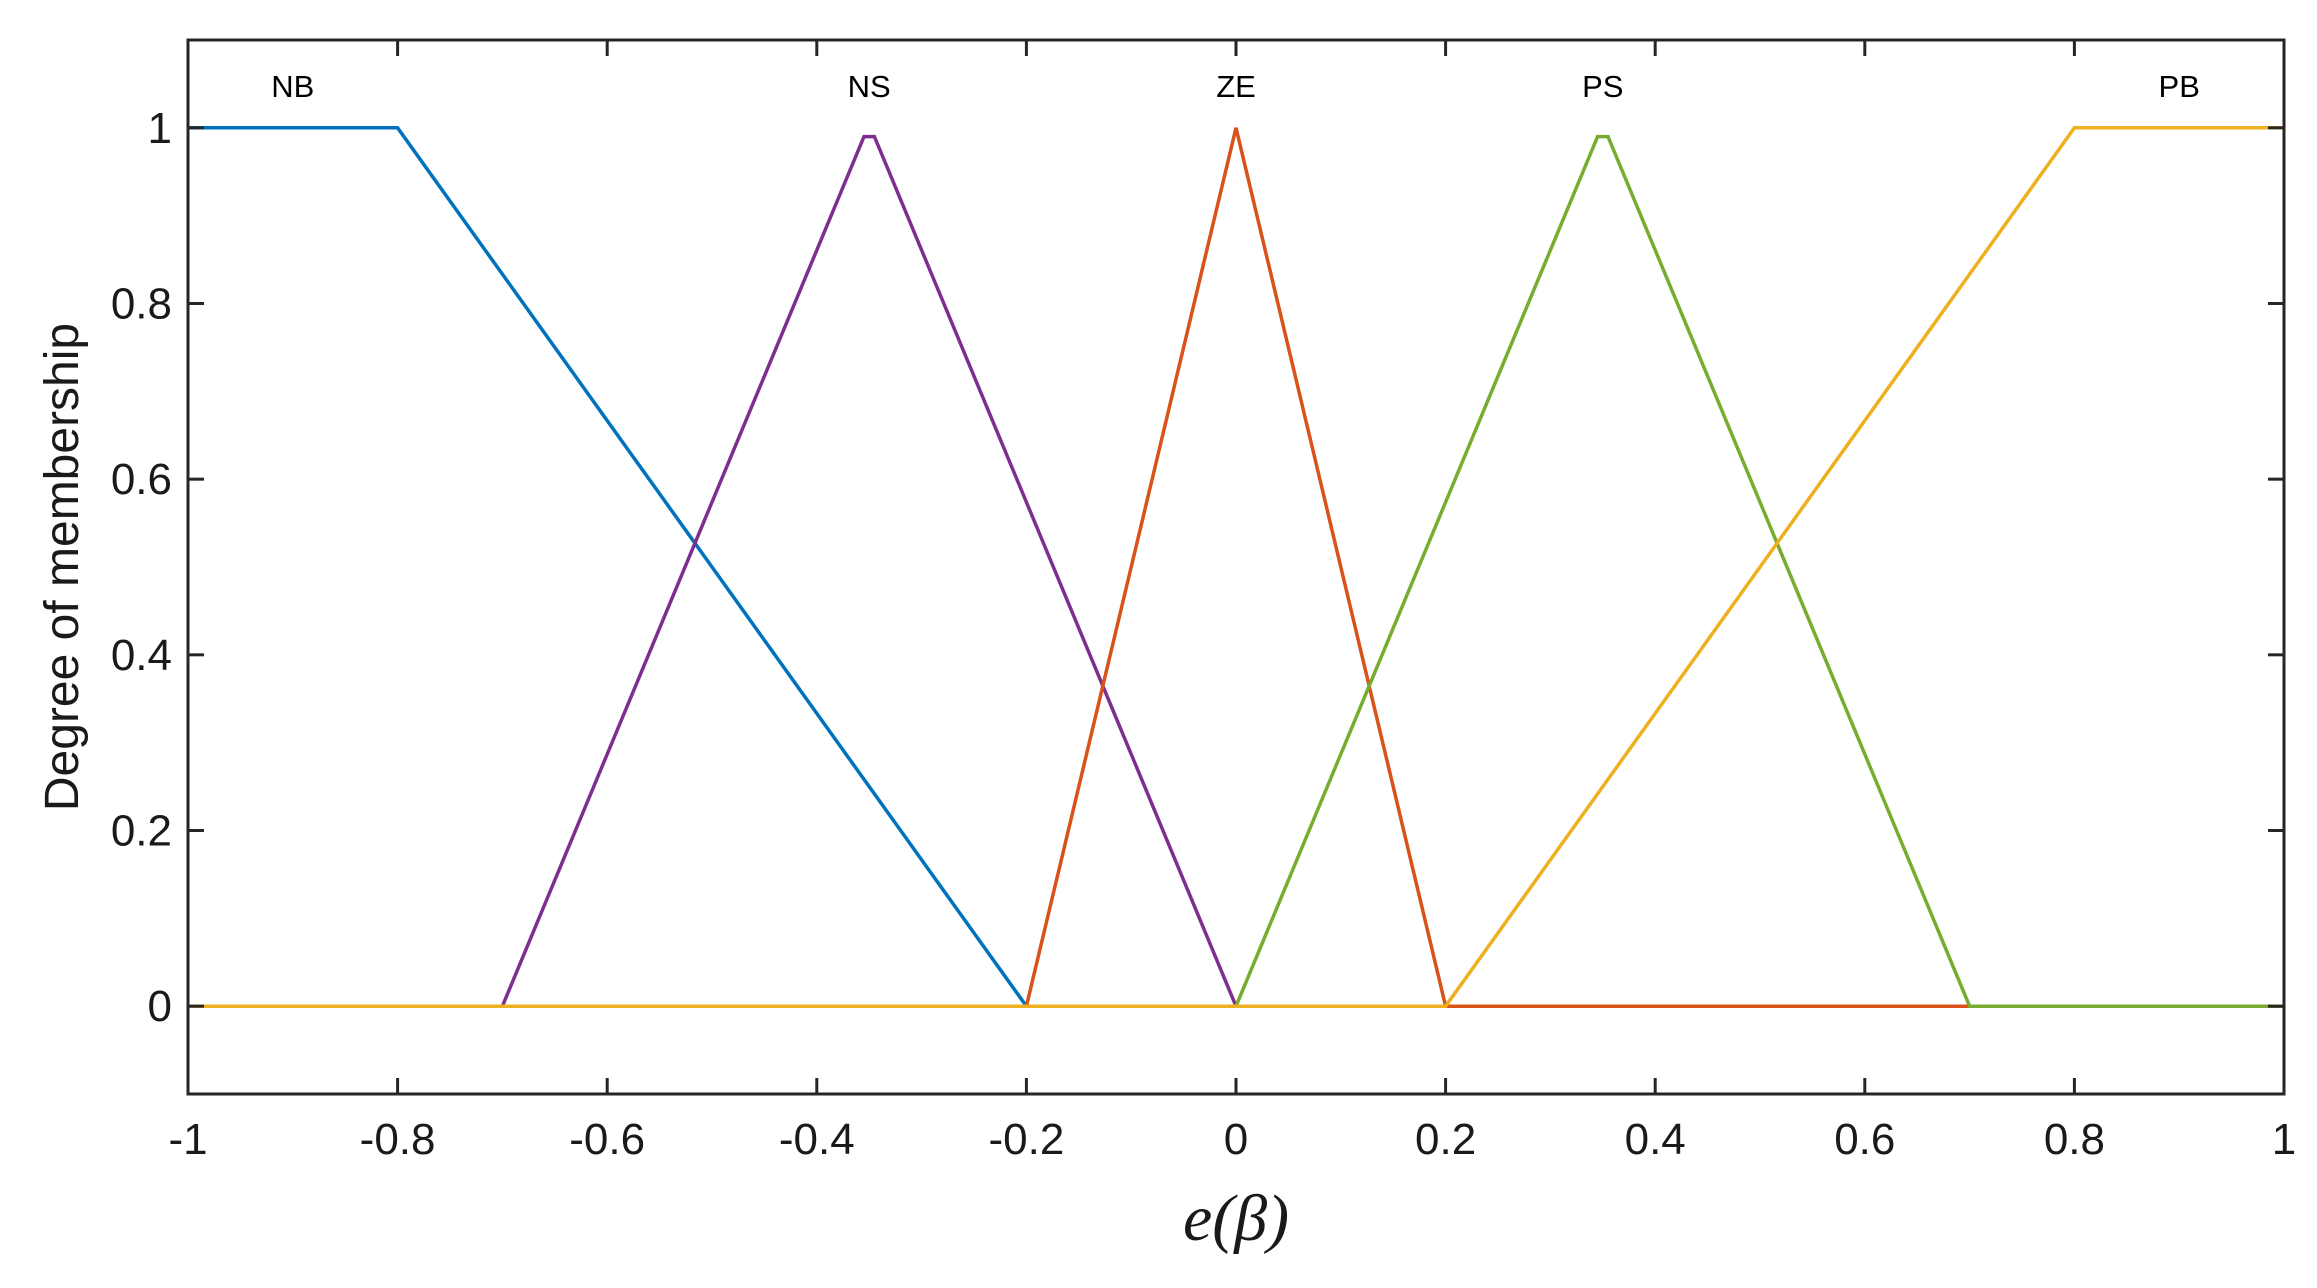  What do you see at coordinates (398, 1139) in the screenshot?
I see `x-tick-label: -0.8` at bounding box center [398, 1139].